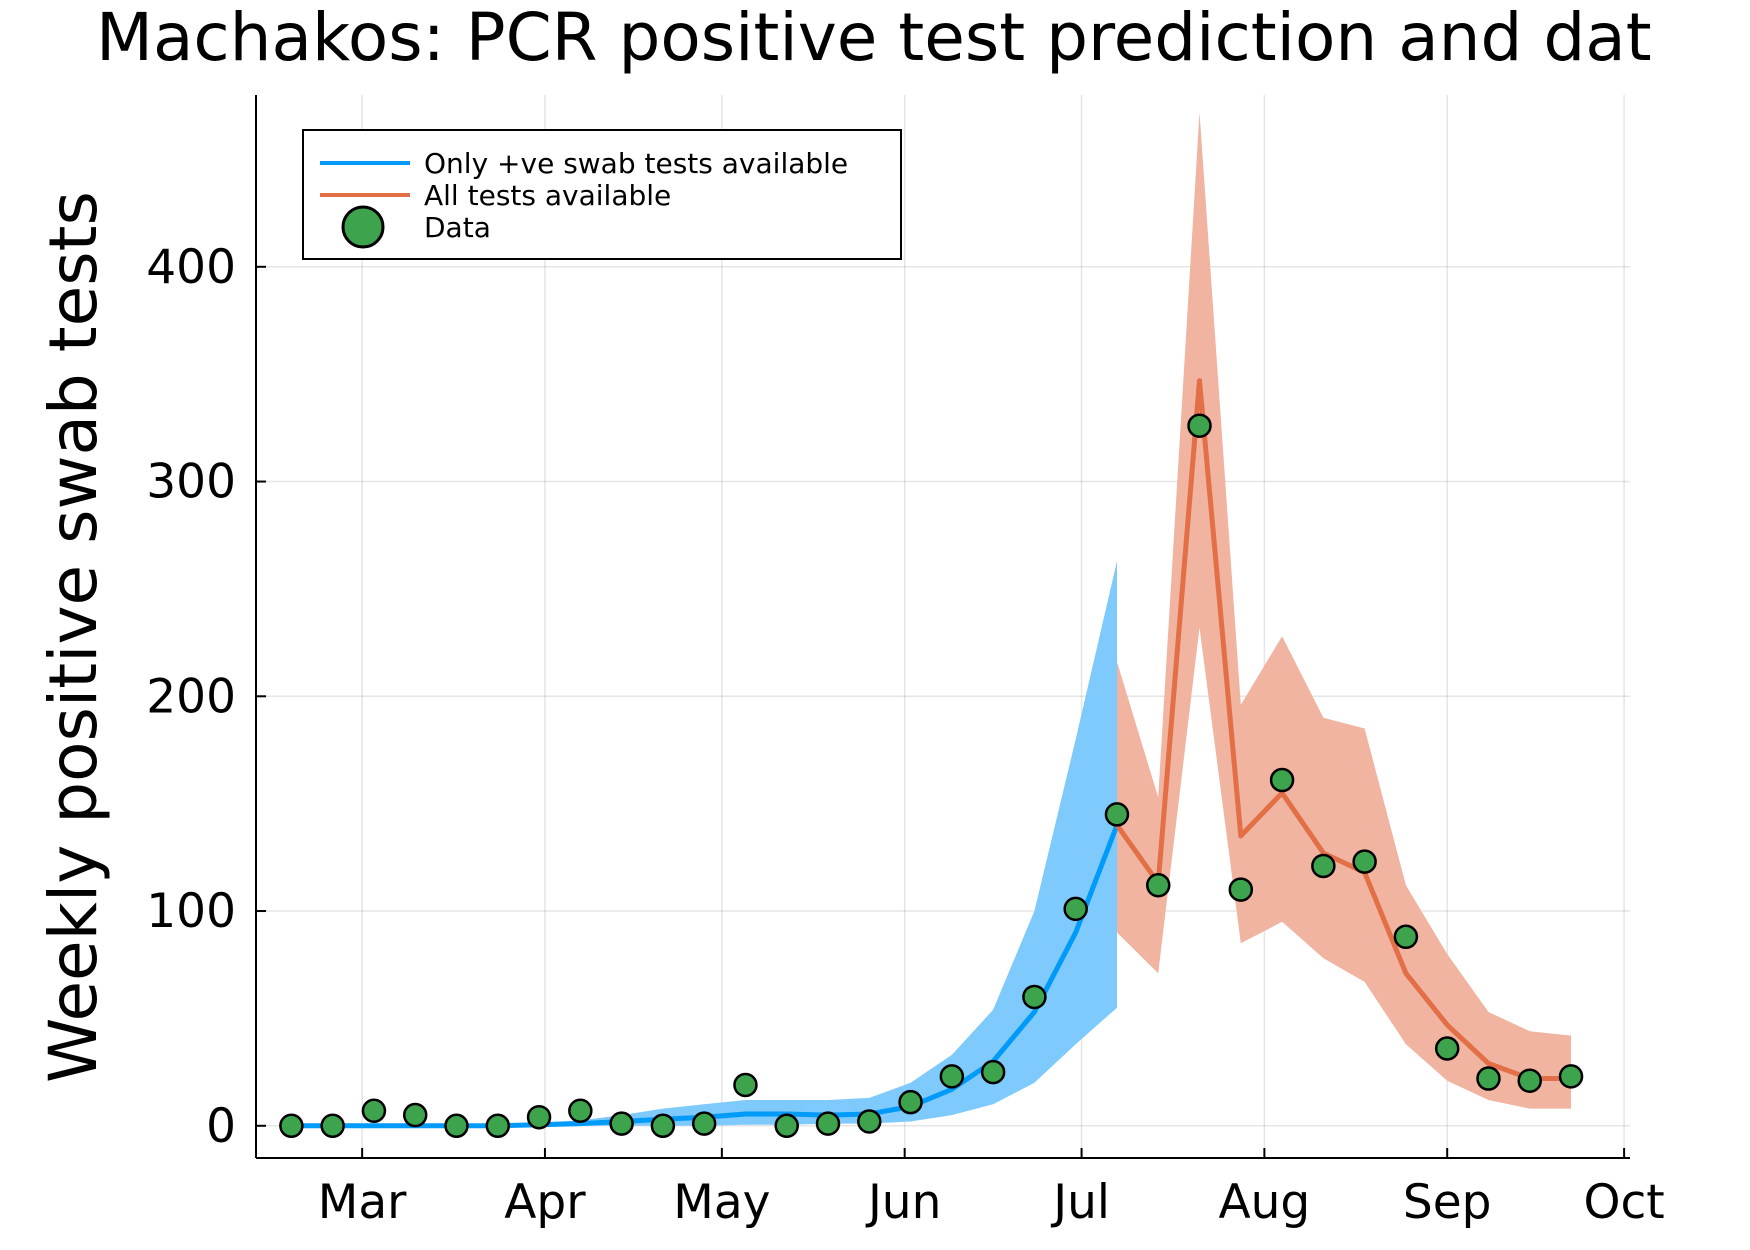 The image size is (1750, 1250). Describe the element at coordinates (721, 1202) in the screenshot. I see `x-tick-label: May` at that location.